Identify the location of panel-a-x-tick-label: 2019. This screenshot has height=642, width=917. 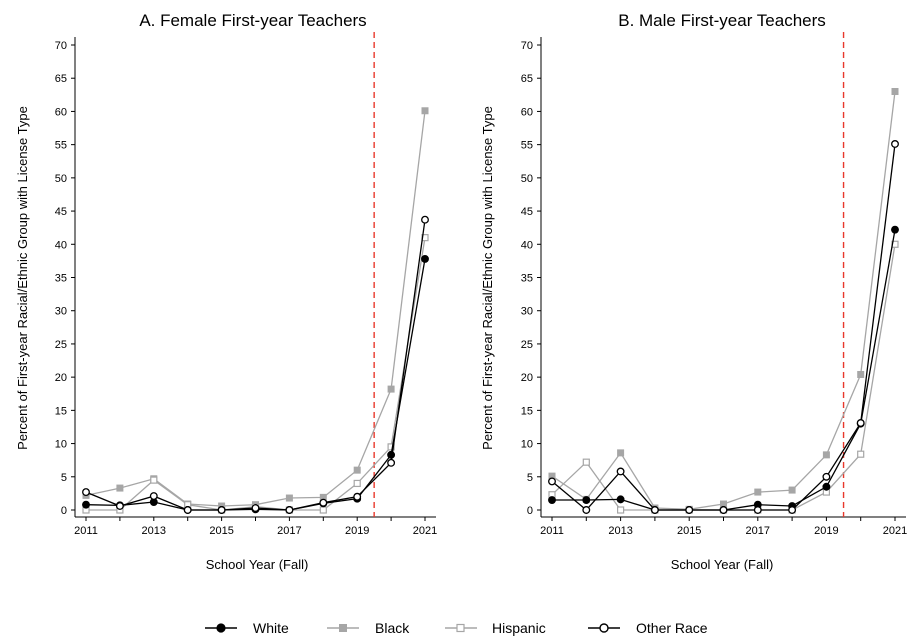
(357, 531).